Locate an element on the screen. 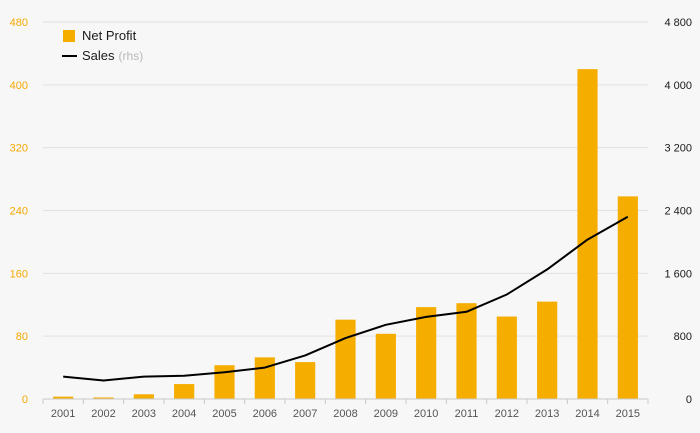 The image size is (700, 433). x-tick-label: 2007 is located at coordinates (305, 414).